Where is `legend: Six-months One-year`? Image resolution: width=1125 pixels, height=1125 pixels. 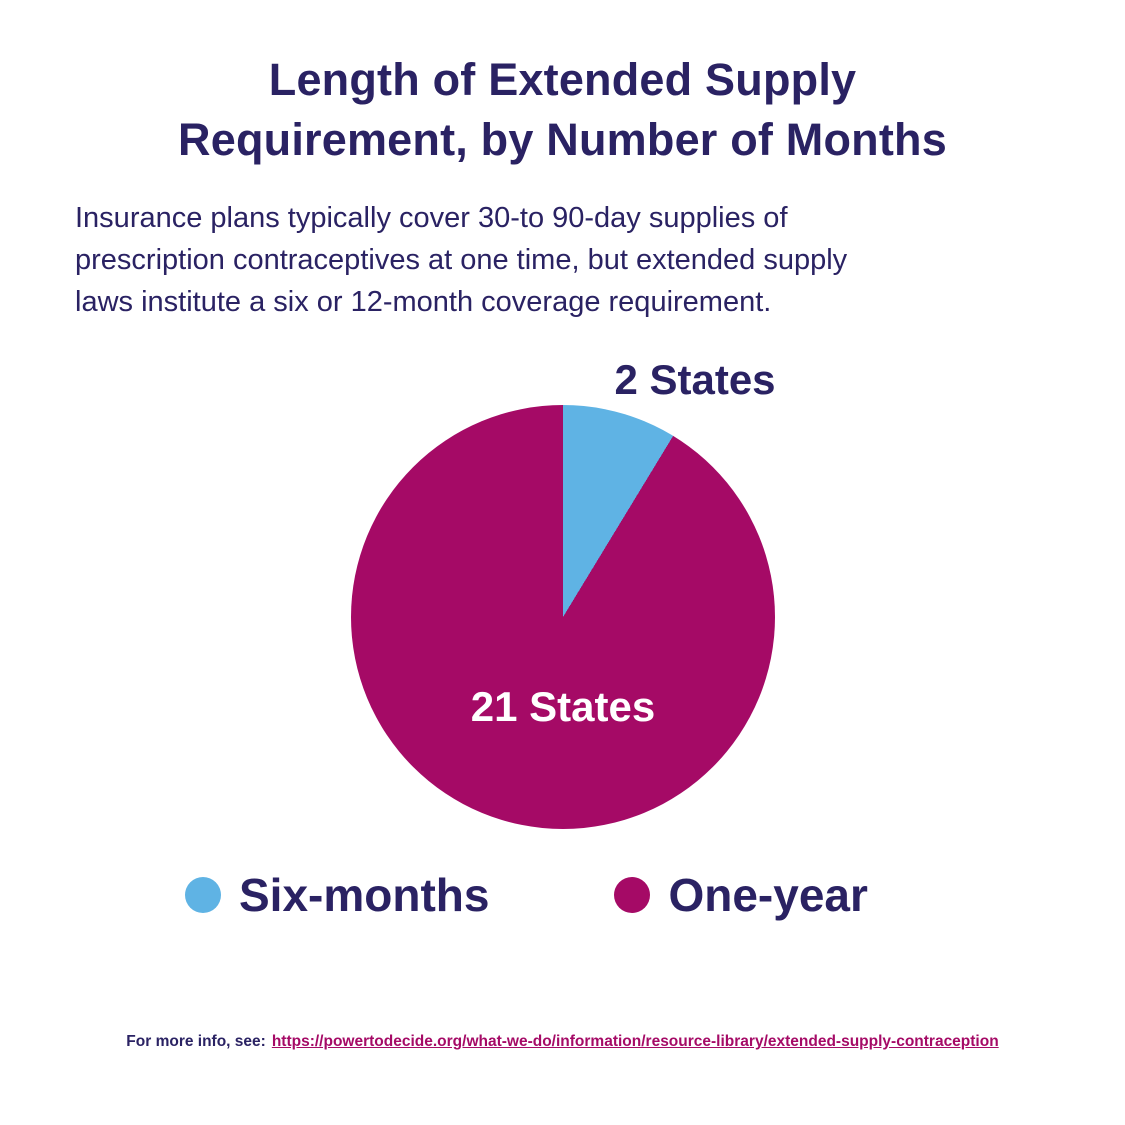 legend: Six-months One-year is located at coordinates (526, 895).